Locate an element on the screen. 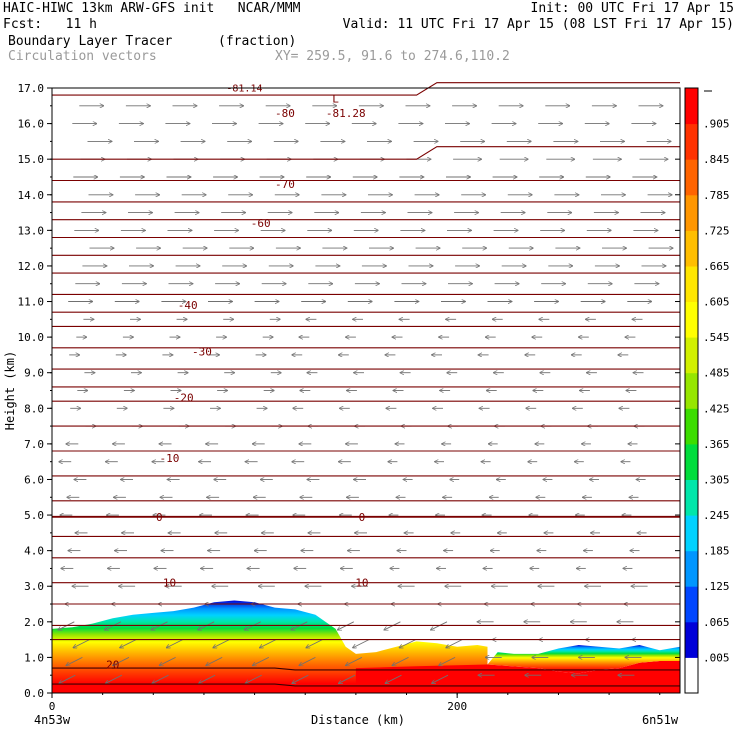 The image size is (740, 740). x-right-location: 6n51w is located at coordinates (660, 720).